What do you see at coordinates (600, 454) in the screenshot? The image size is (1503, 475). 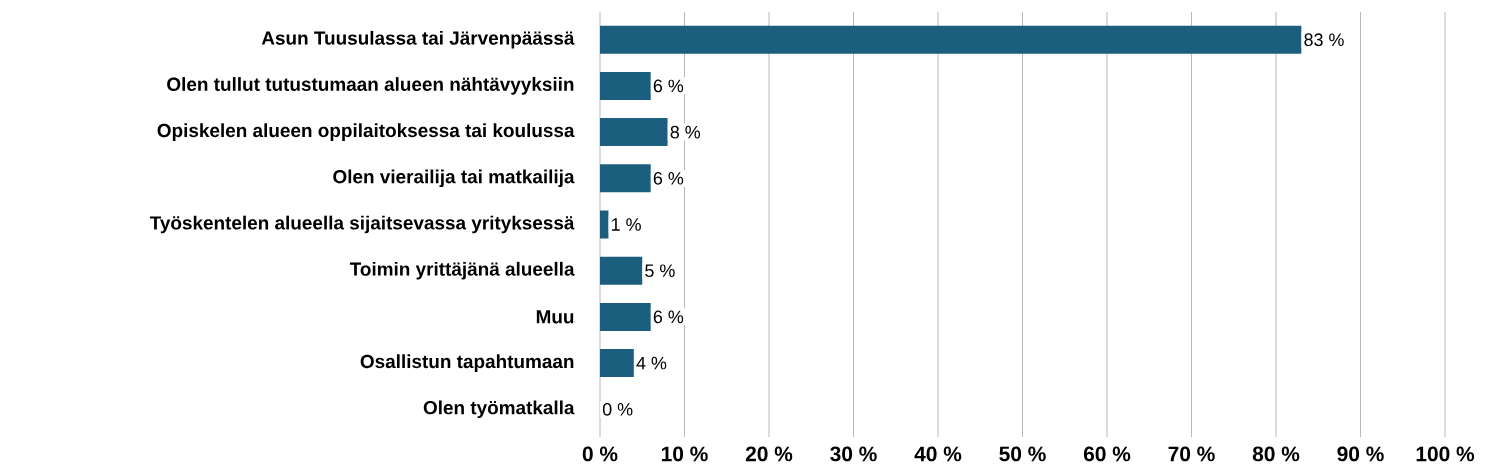 I see `x-tick-label: 0 %` at bounding box center [600, 454].